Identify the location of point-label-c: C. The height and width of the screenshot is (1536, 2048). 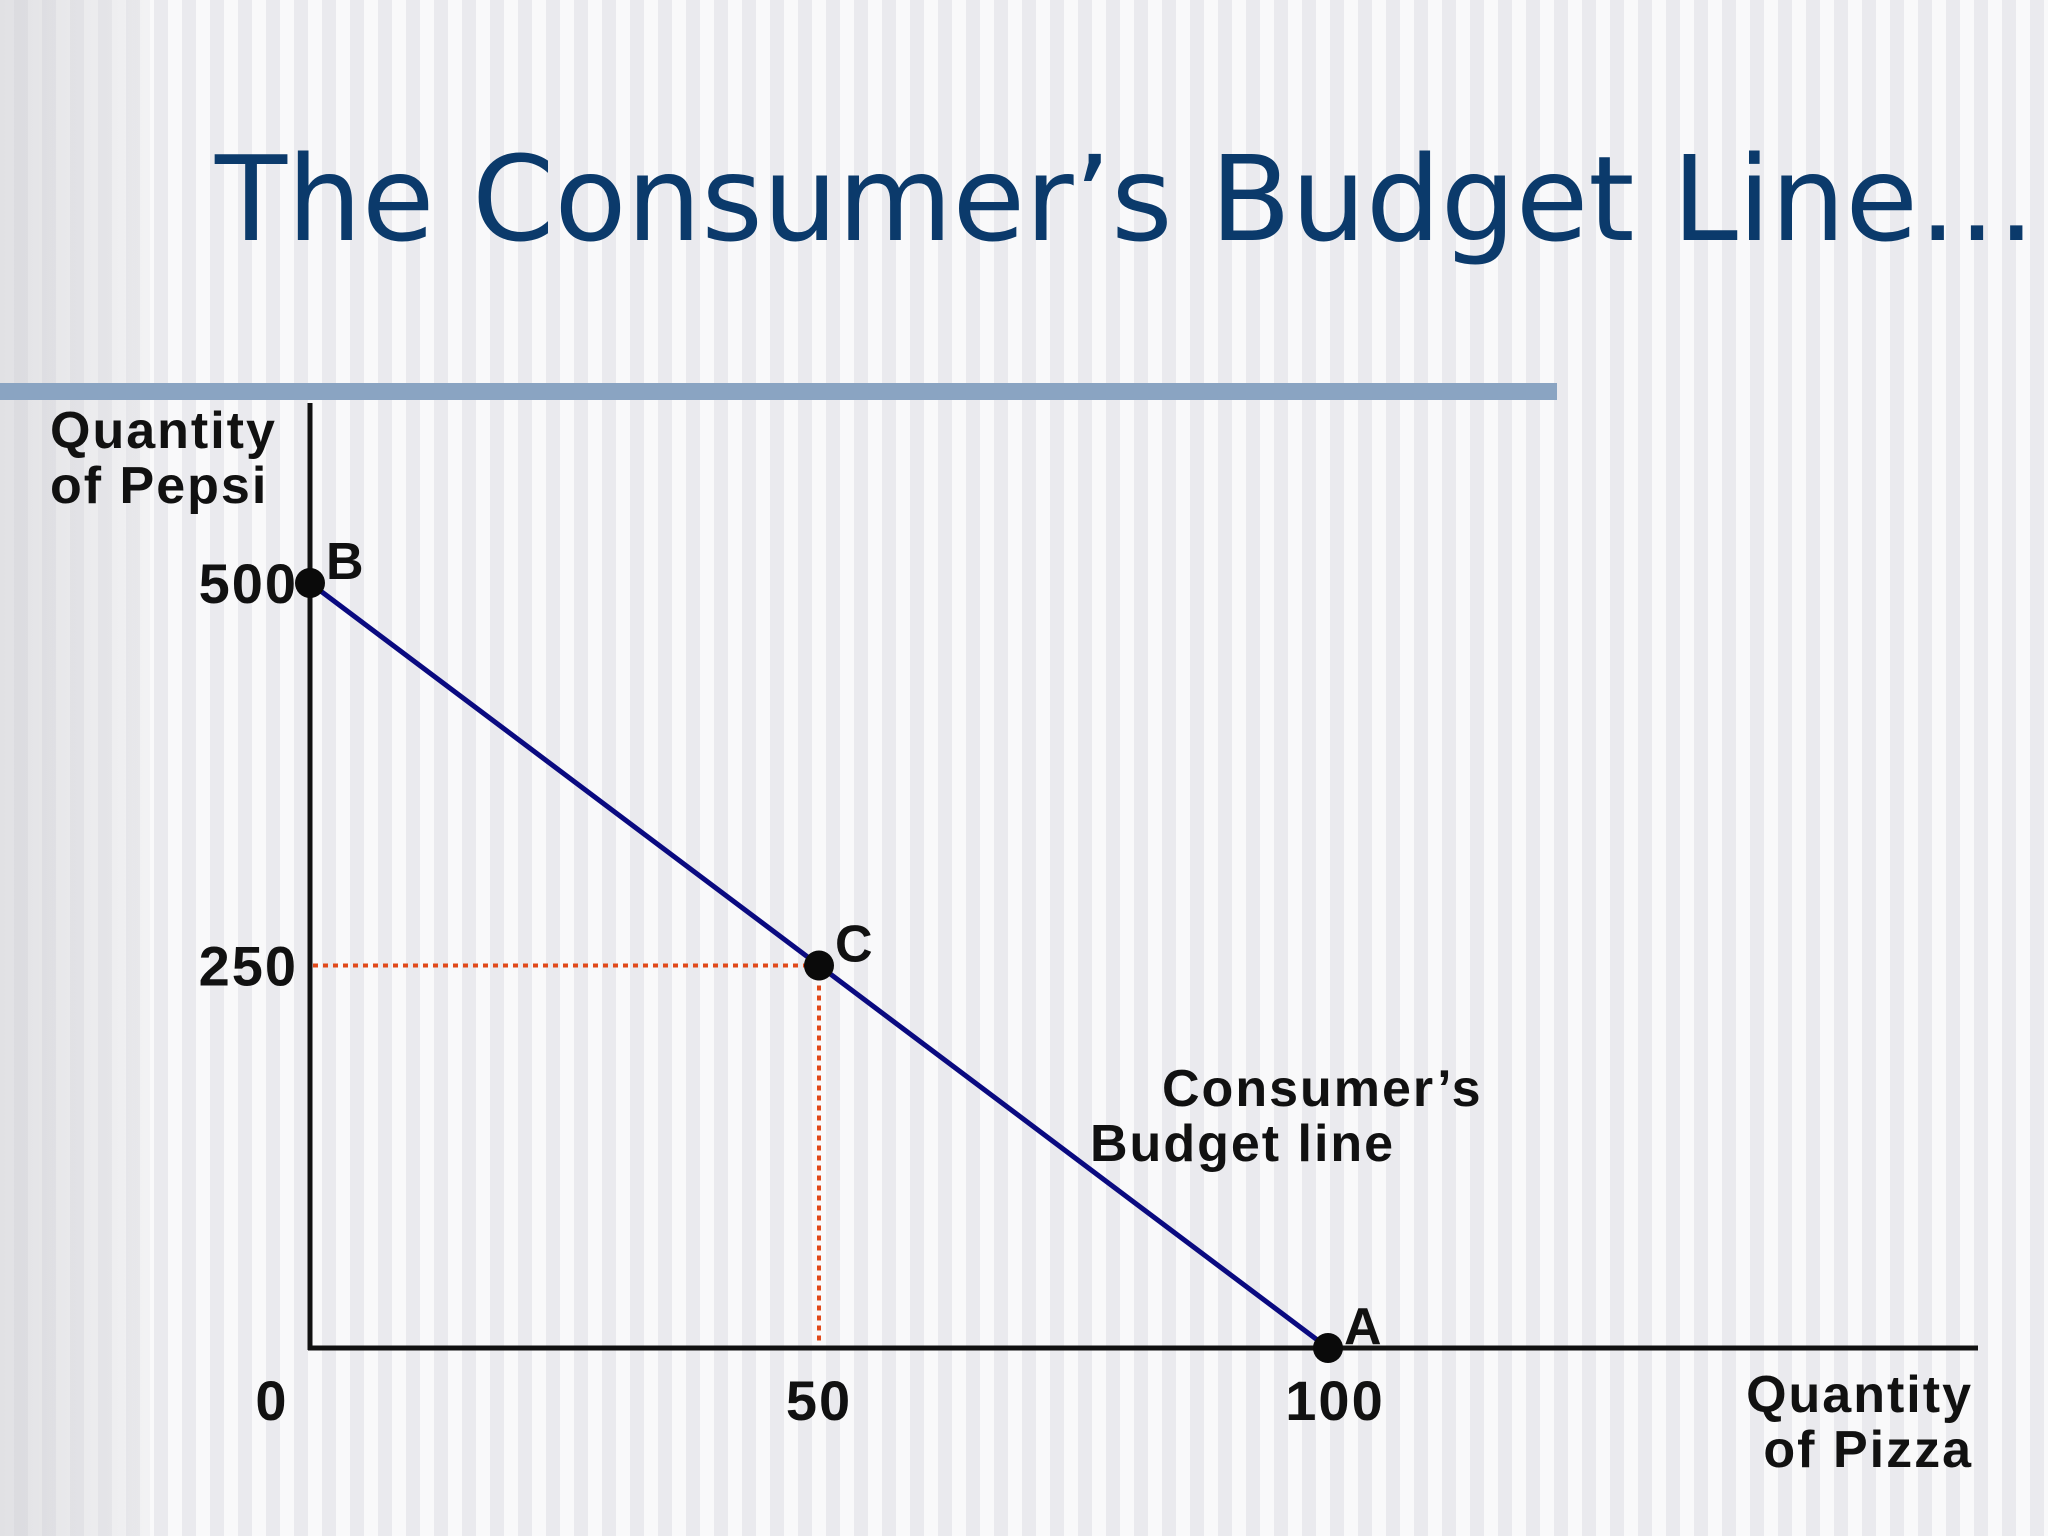
(855, 945).